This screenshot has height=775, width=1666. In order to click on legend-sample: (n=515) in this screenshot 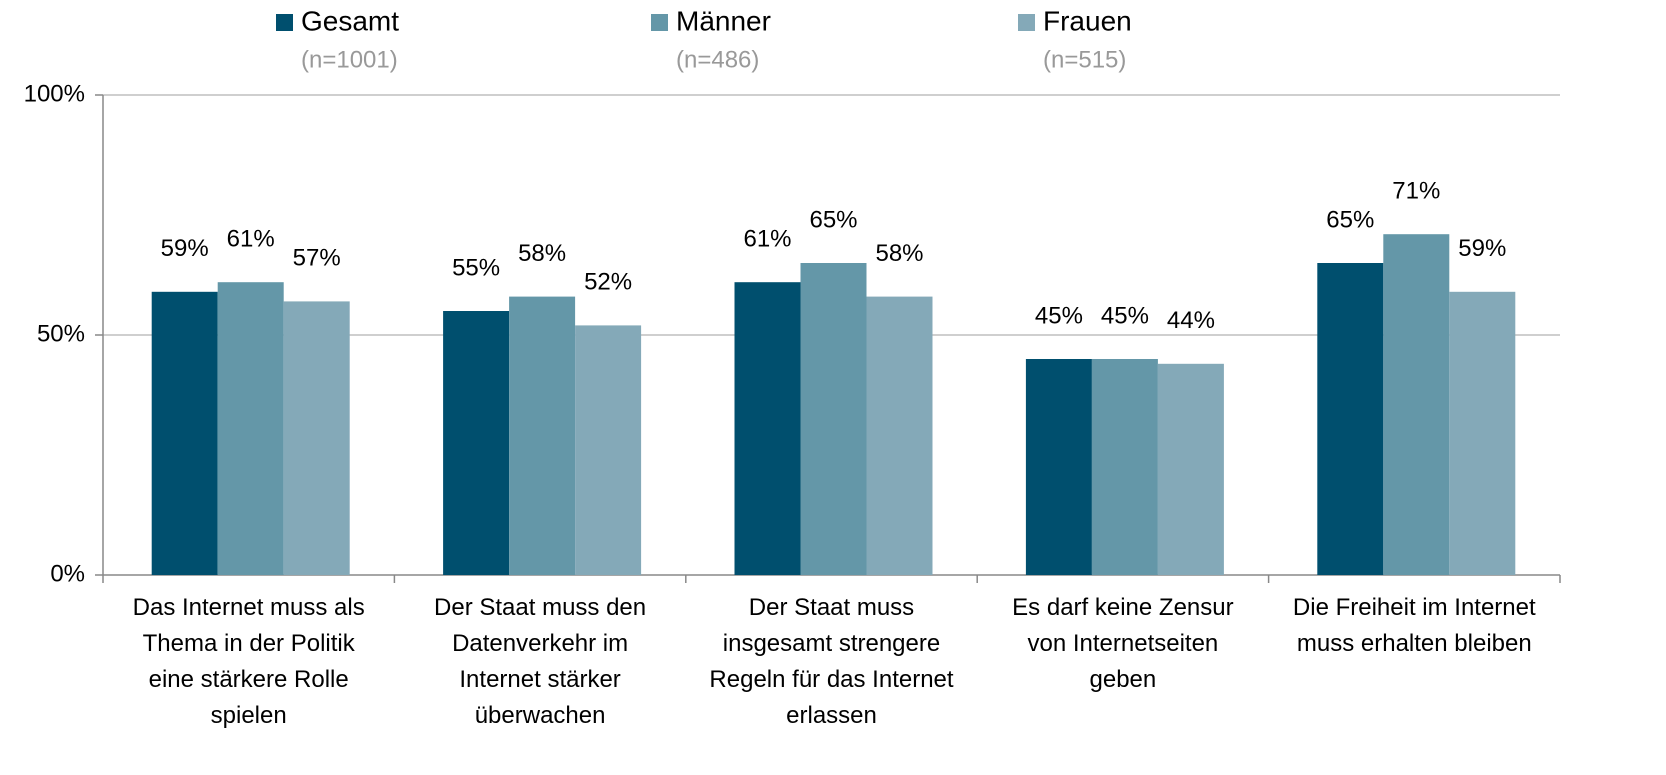, I will do `click(1084, 59)`.